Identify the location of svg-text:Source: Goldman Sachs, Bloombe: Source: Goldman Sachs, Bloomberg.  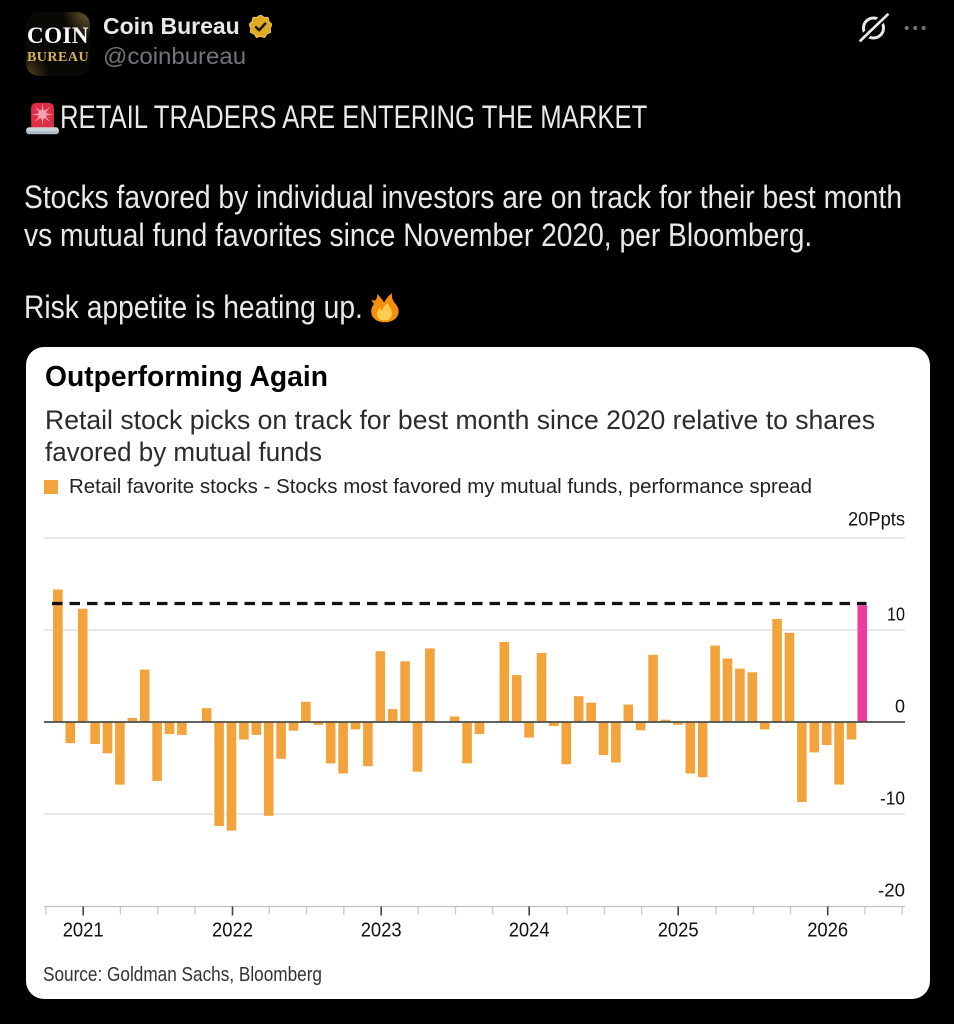
(182, 974).